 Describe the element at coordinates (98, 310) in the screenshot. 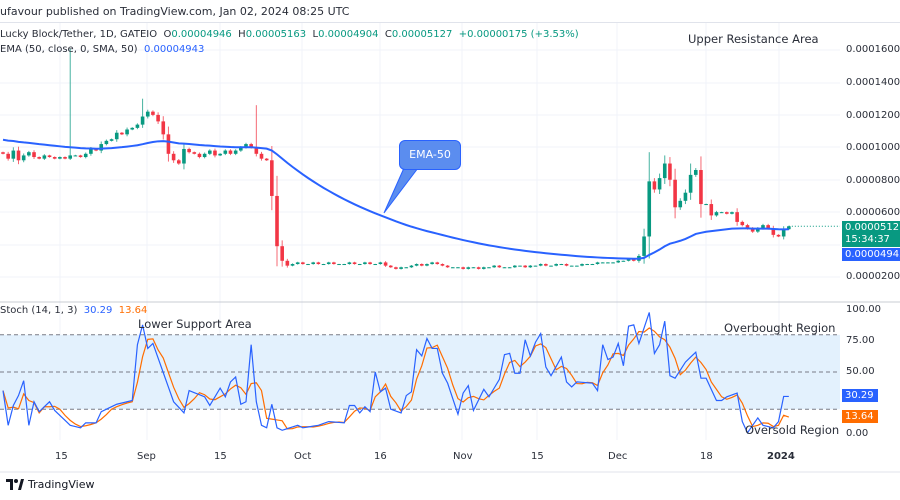

I see `stoch-k-value: 30.29` at that location.